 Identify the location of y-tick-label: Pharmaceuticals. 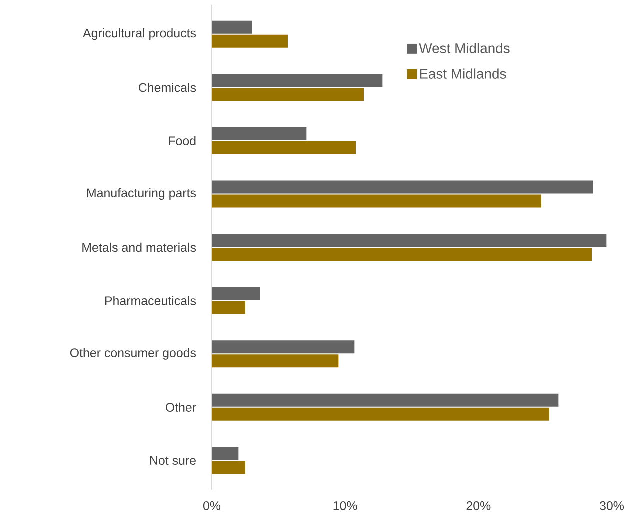
(150, 301).